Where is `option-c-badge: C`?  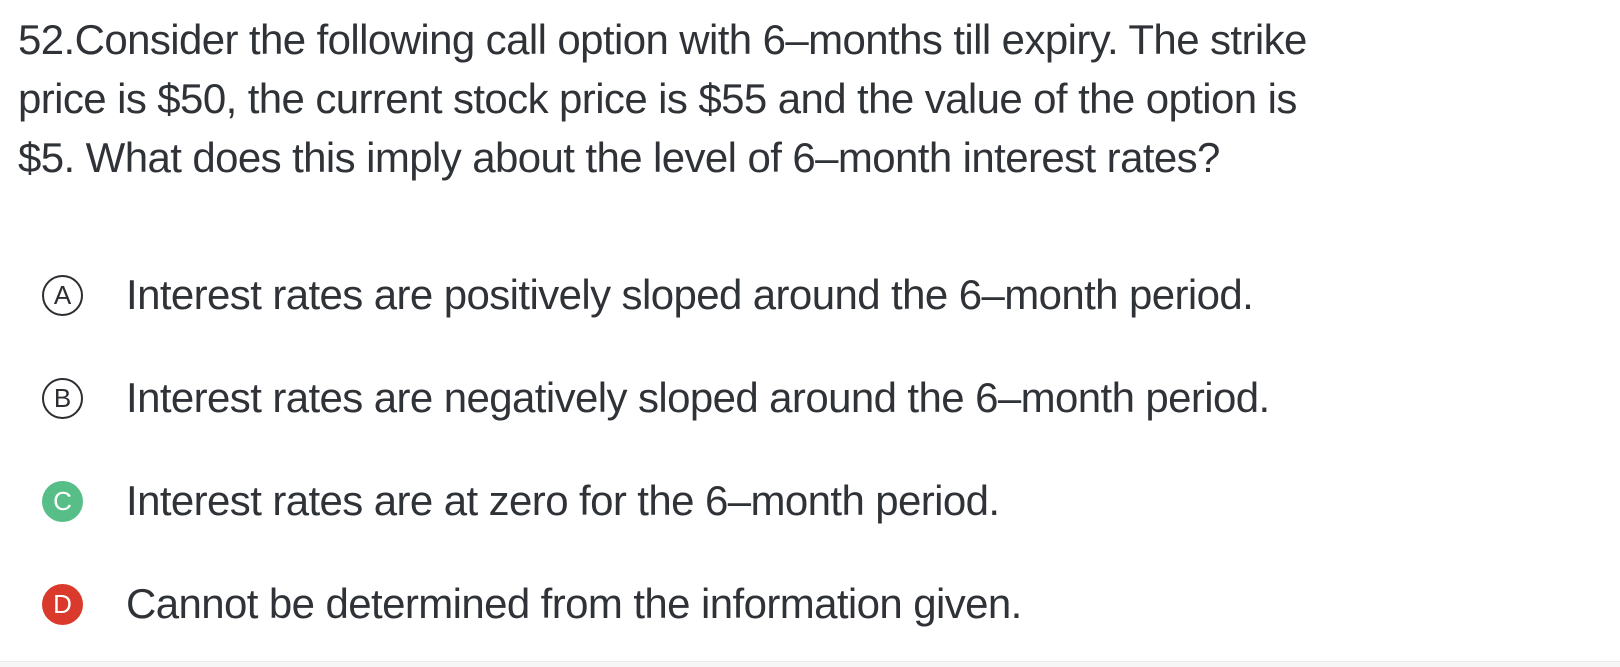 option-c-badge: C is located at coordinates (62, 501).